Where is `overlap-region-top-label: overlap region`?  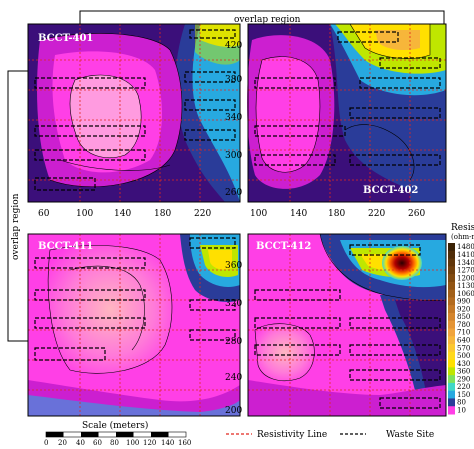
overlap-region-top-label: overlap region is located at coordinates (267, 20).